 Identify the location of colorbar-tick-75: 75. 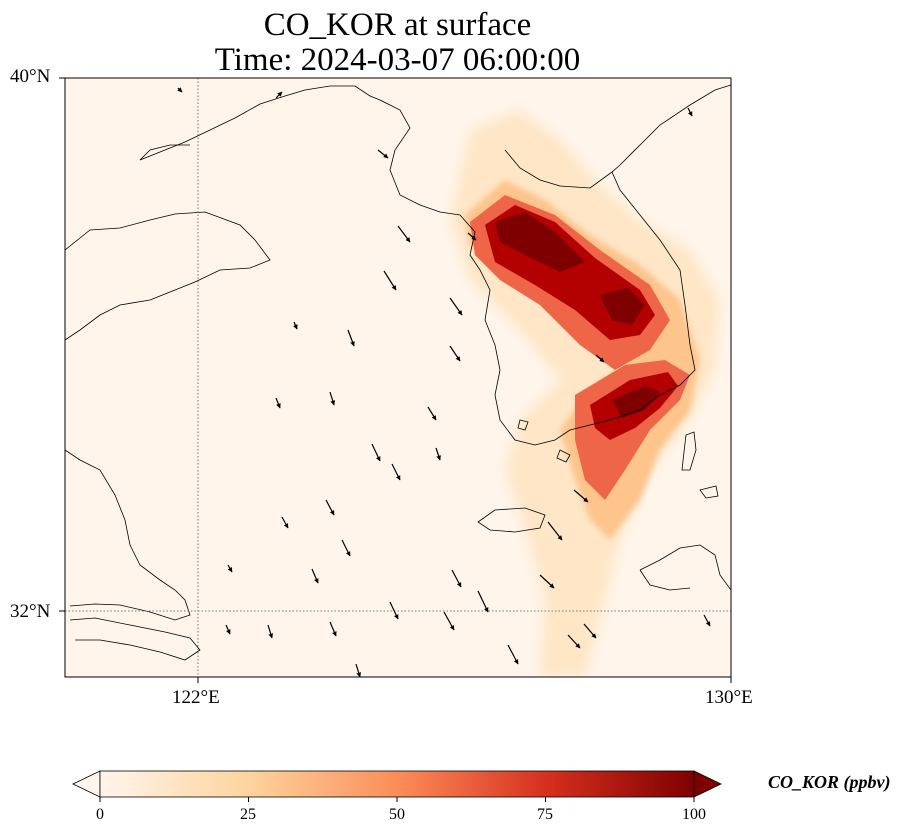
(545, 814).